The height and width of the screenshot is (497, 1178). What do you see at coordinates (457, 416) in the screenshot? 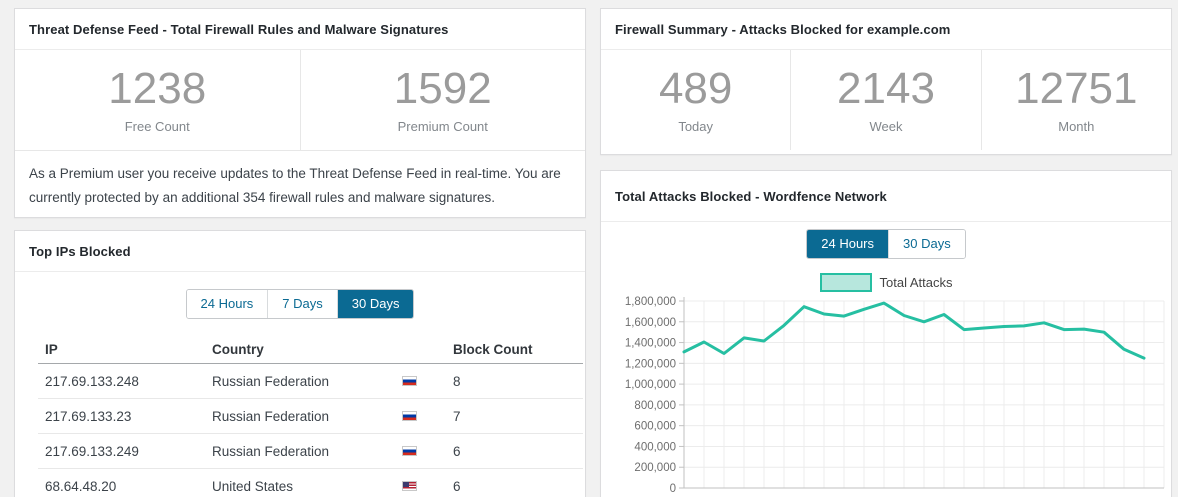
I see `block-count: 7` at bounding box center [457, 416].